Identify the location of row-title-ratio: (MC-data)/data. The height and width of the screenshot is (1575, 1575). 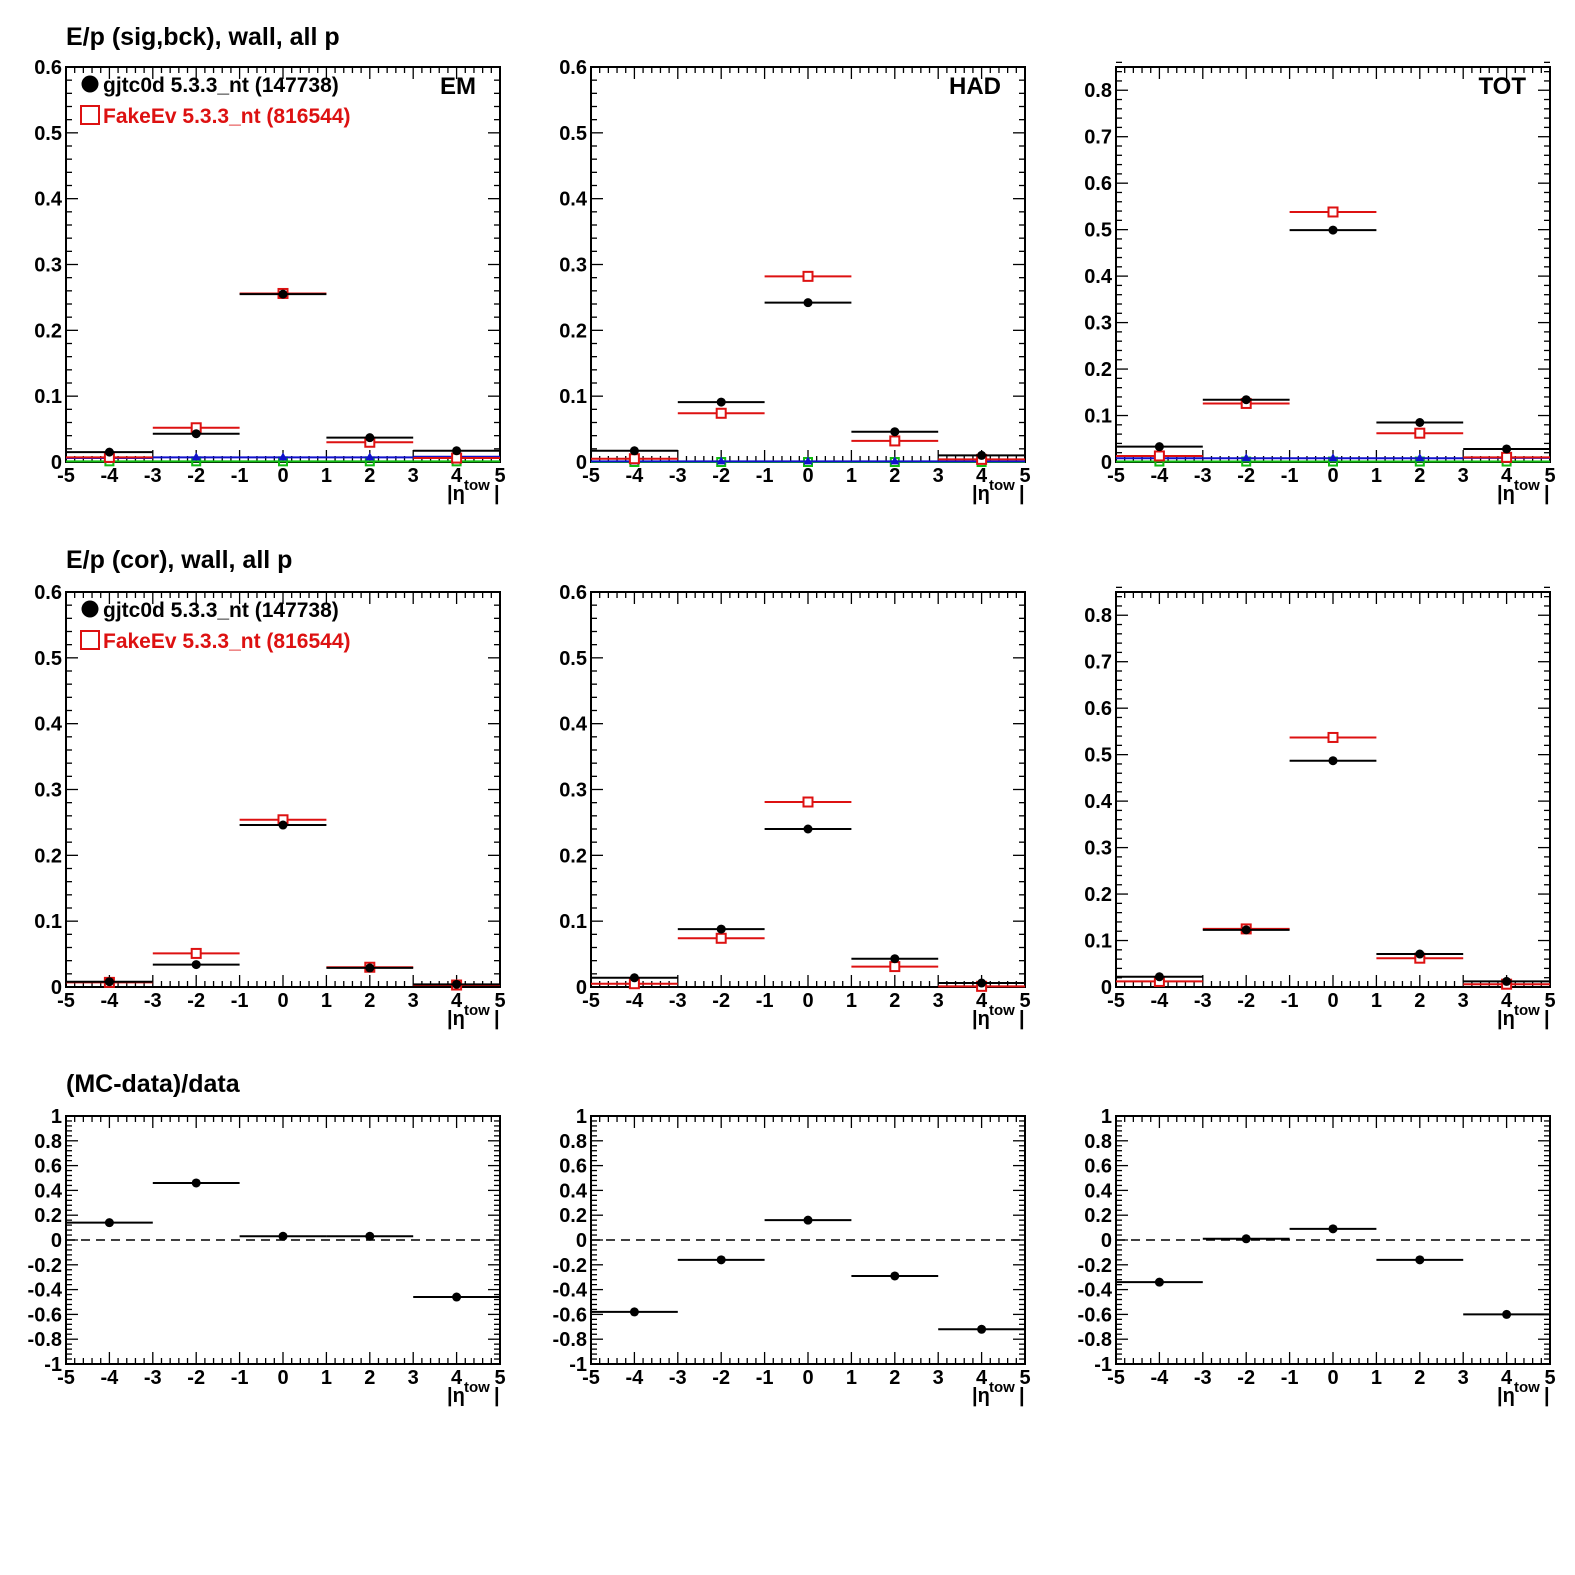
(153, 1084).